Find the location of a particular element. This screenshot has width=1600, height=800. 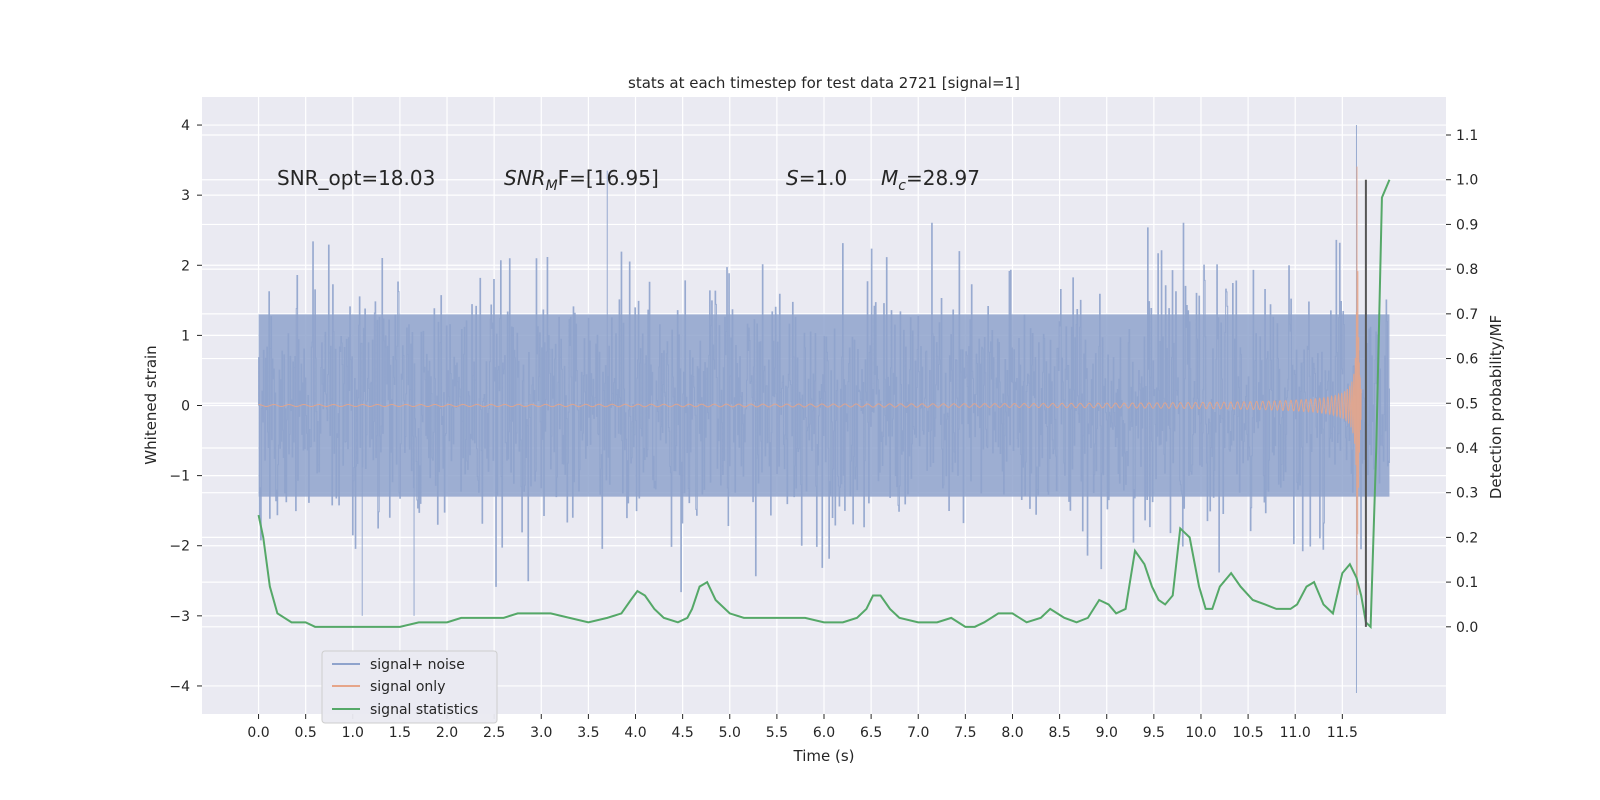

y-tick-label-3: −1 is located at coordinates (179, 477).